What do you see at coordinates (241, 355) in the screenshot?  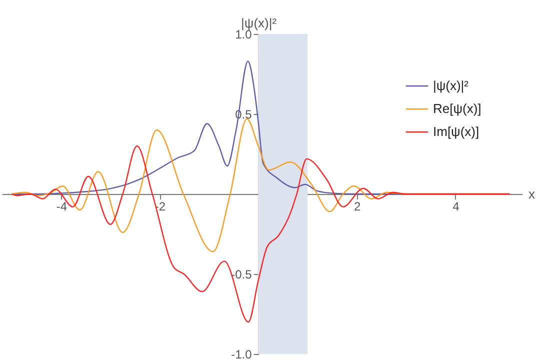 I see `y-tick-label: -1.0` at bounding box center [241, 355].